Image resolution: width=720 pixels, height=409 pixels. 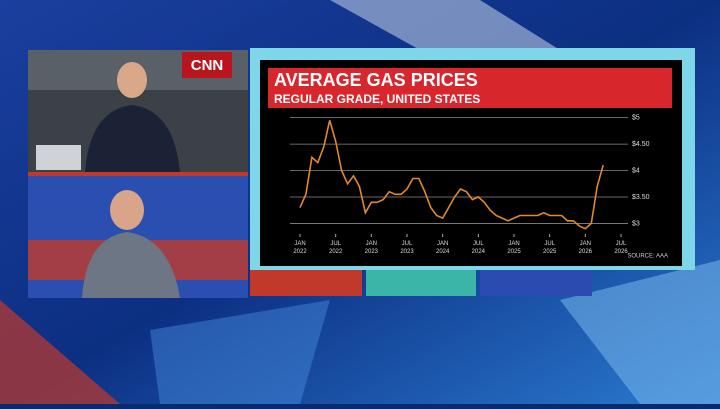 What do you see at coordinates (550, 248) in the screenshot?
I see `x-tick-label: JUL 2025` at bounding box center [550, 248].